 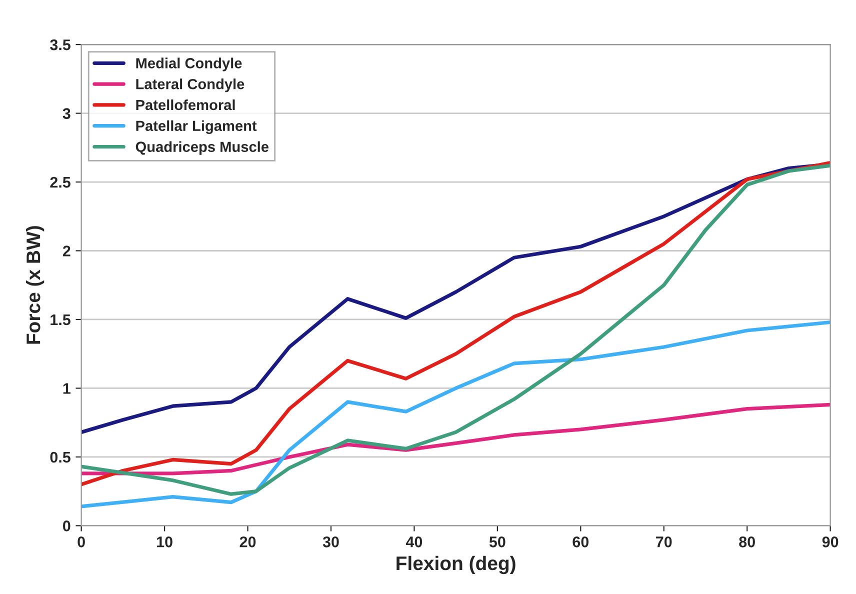 What do you see at coordinates (60, 182) in the screenshot?
I see `y-tick-label: 2.5` at bounding box center [60, 182].